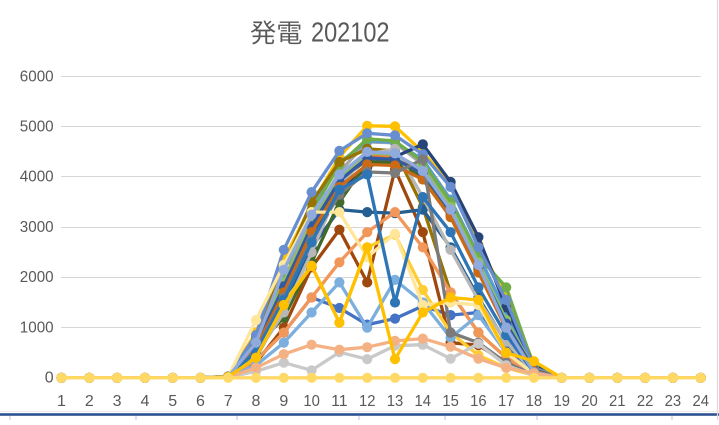 The height and width of the screenshot is (425, 719). I want to click on svg-text: 6000, so click(37, 76).